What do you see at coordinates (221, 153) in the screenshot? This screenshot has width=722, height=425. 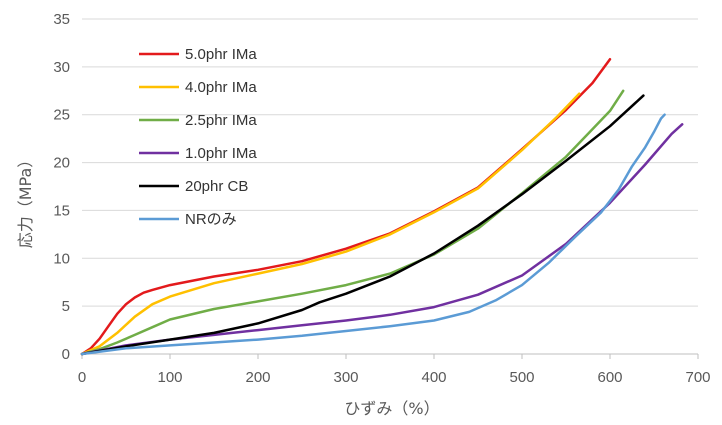 I see `legend-label: 1.0phr IMa` at bounding box center [221, 153].